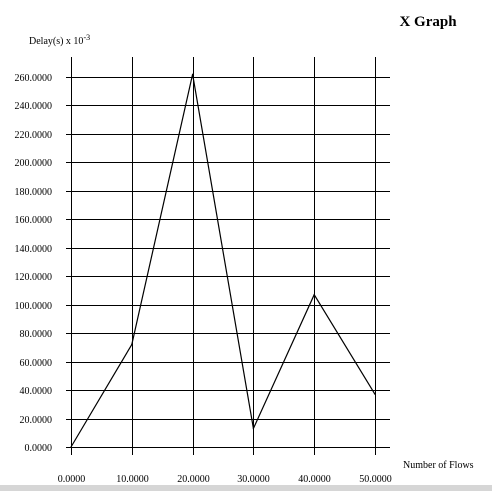  I want to click on y-tick-label: 60.0000, so click(36, 363).